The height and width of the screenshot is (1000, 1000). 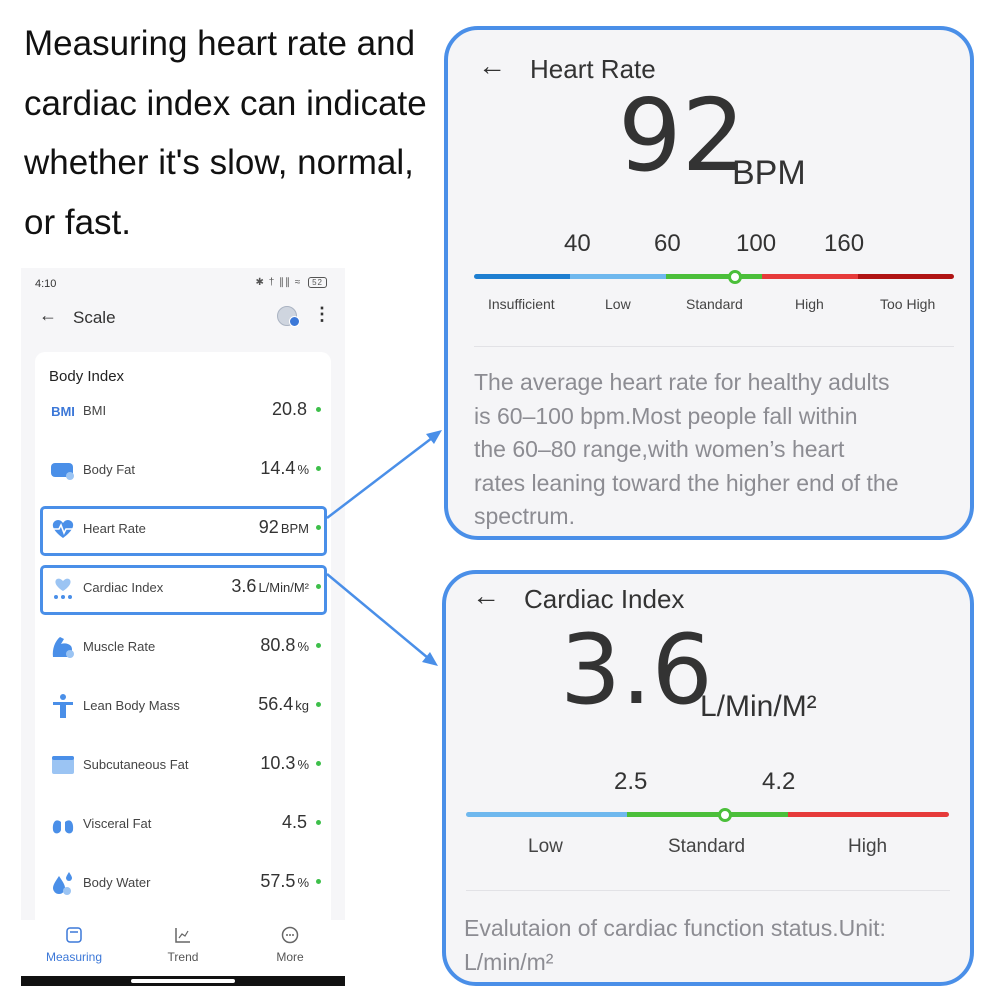 What do you see at coordinates (618, 304) in the screenshot?
I see `category-label: Low` at bounding box center [618, 304].